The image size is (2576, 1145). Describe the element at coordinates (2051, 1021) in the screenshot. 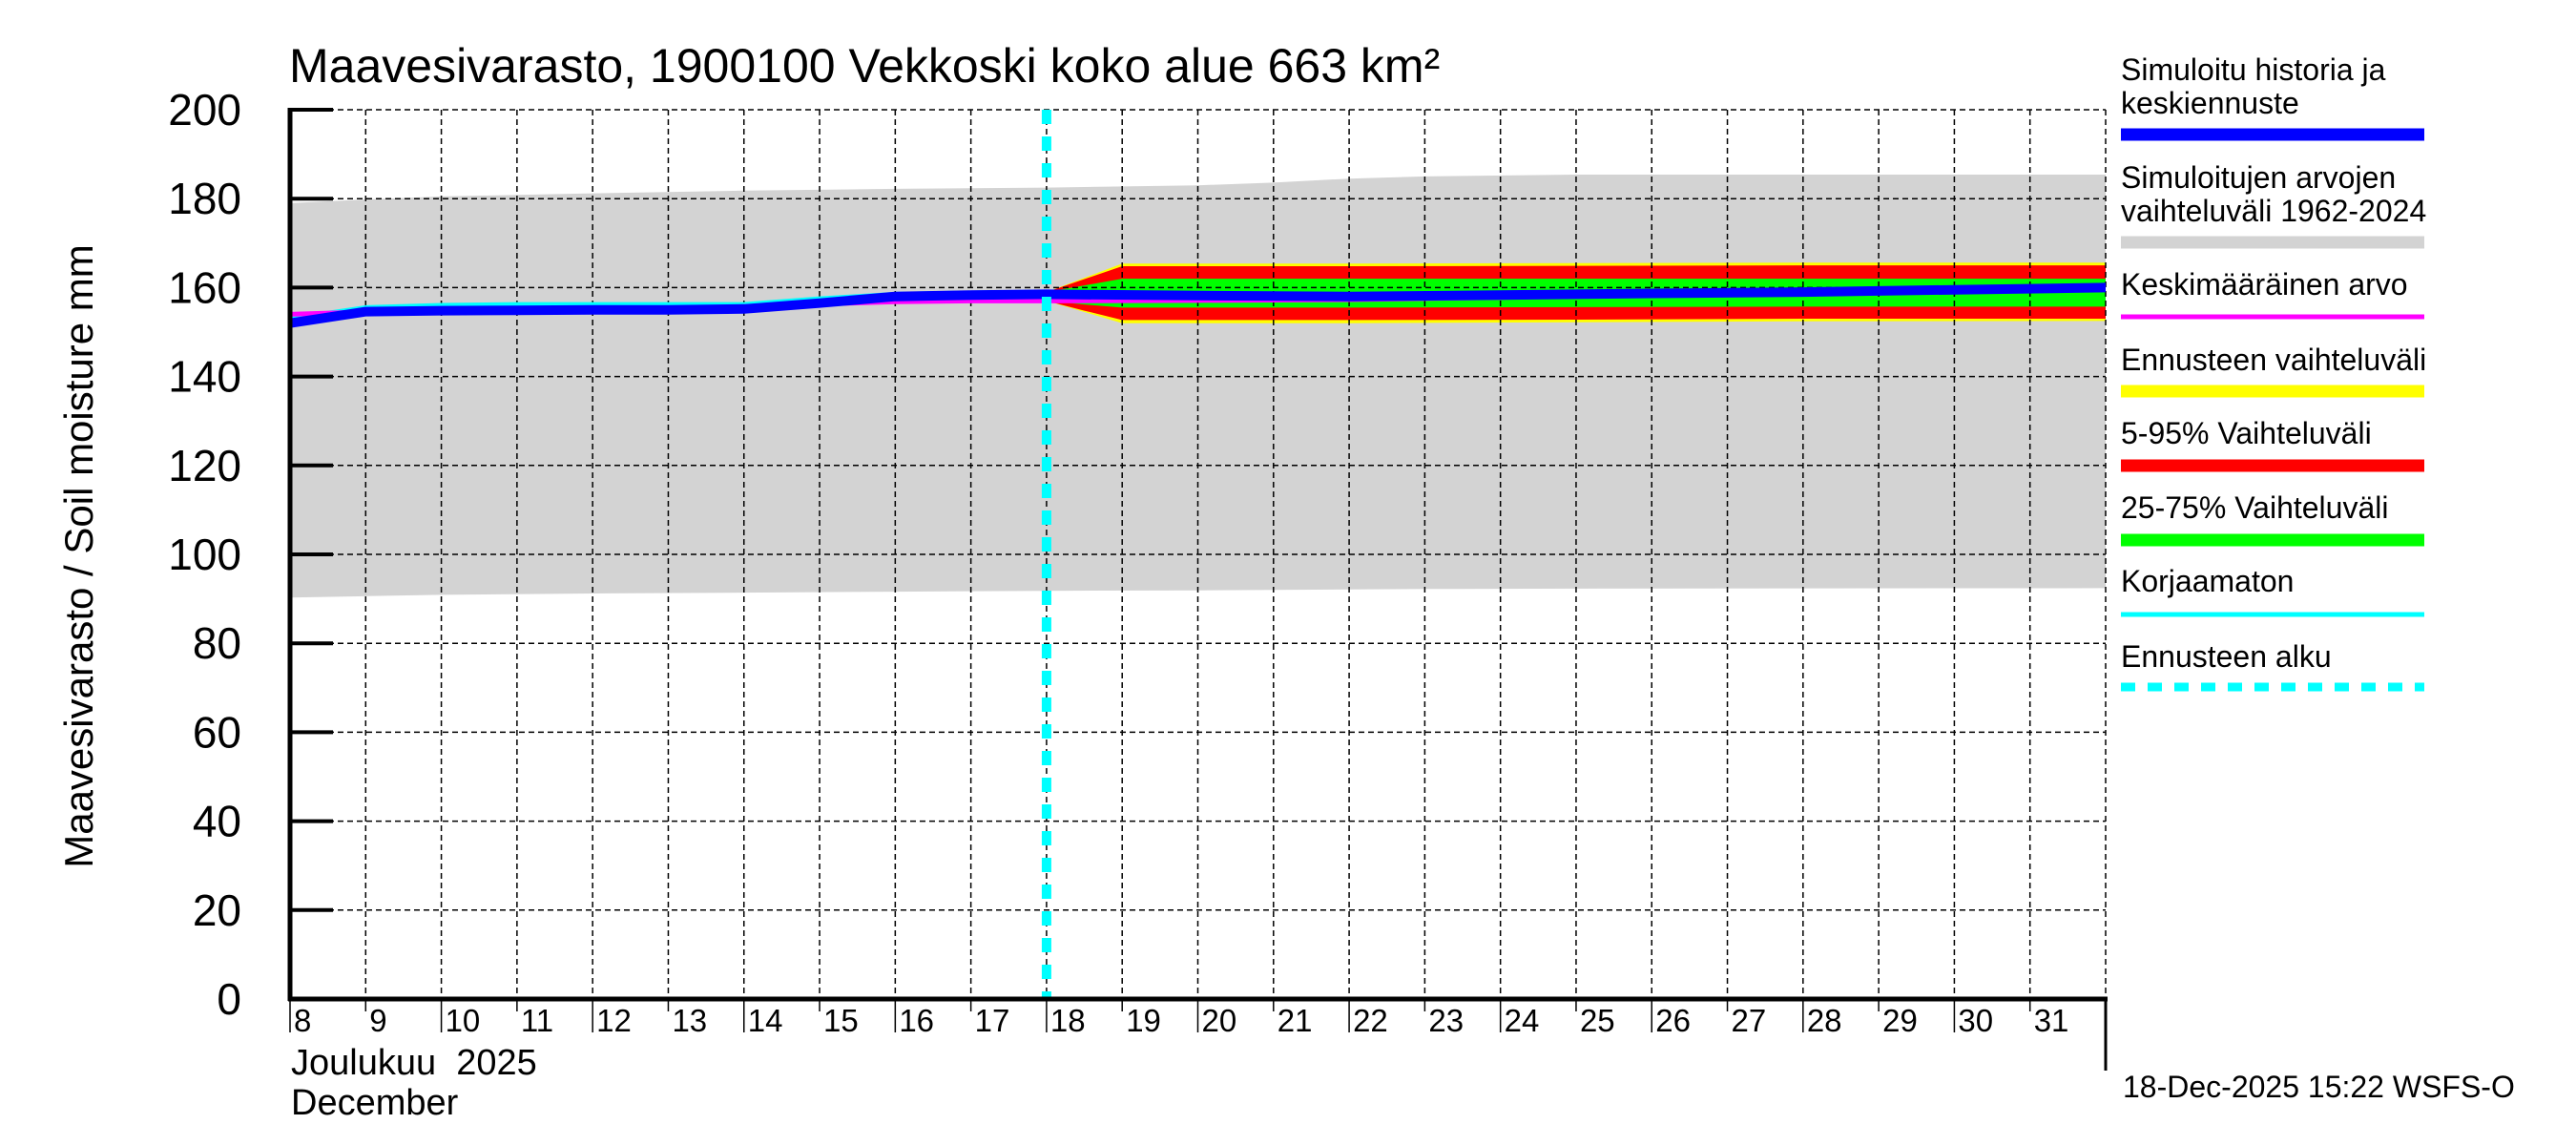

I see `x-tick-label: 31` at that location.